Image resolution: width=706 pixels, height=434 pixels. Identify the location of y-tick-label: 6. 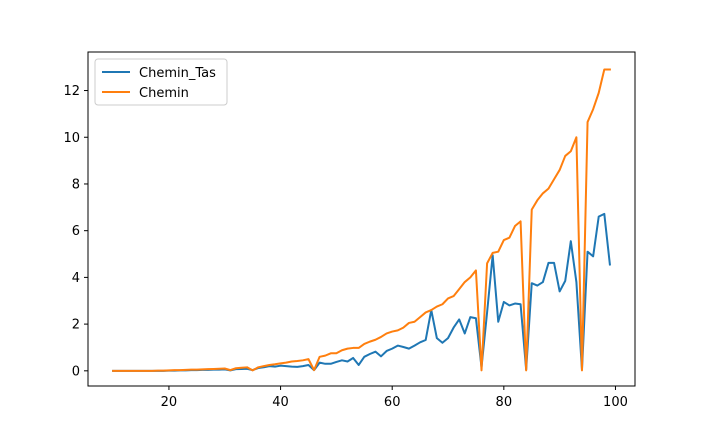
(76, 231).